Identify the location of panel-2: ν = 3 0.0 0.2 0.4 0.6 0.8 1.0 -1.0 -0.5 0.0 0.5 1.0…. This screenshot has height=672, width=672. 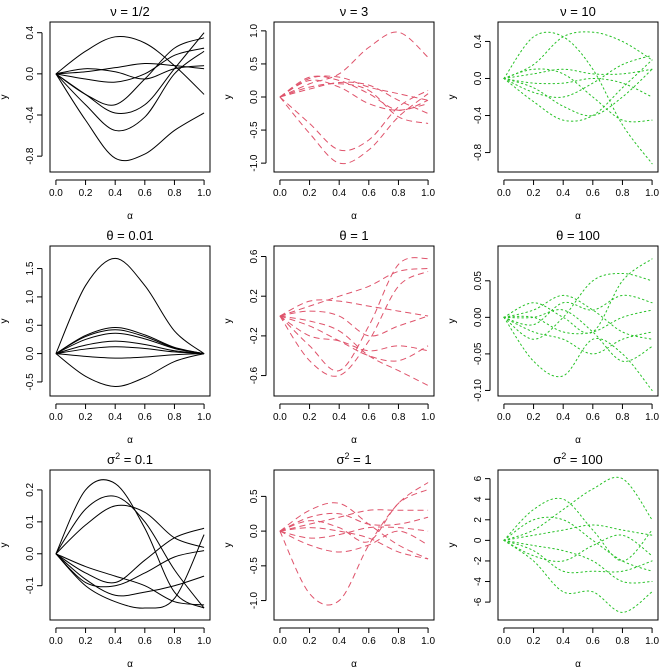
(329, 113).